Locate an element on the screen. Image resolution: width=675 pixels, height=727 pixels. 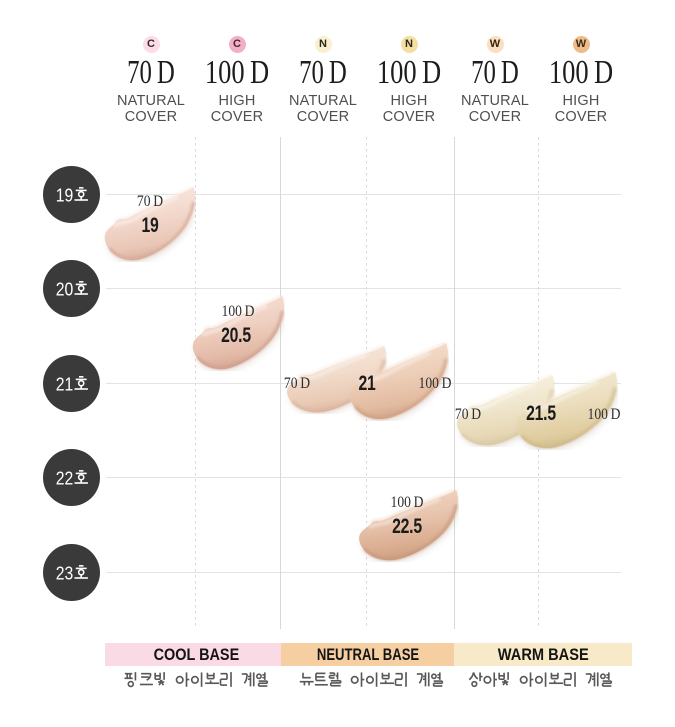
svg-text: 23 is located at coordinates (64, 572).